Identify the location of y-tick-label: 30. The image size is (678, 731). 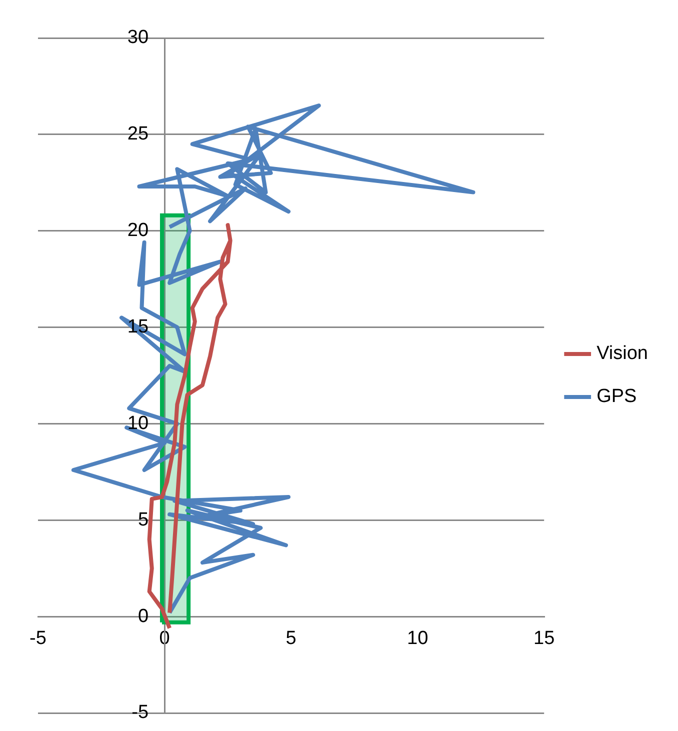
(138, 37).